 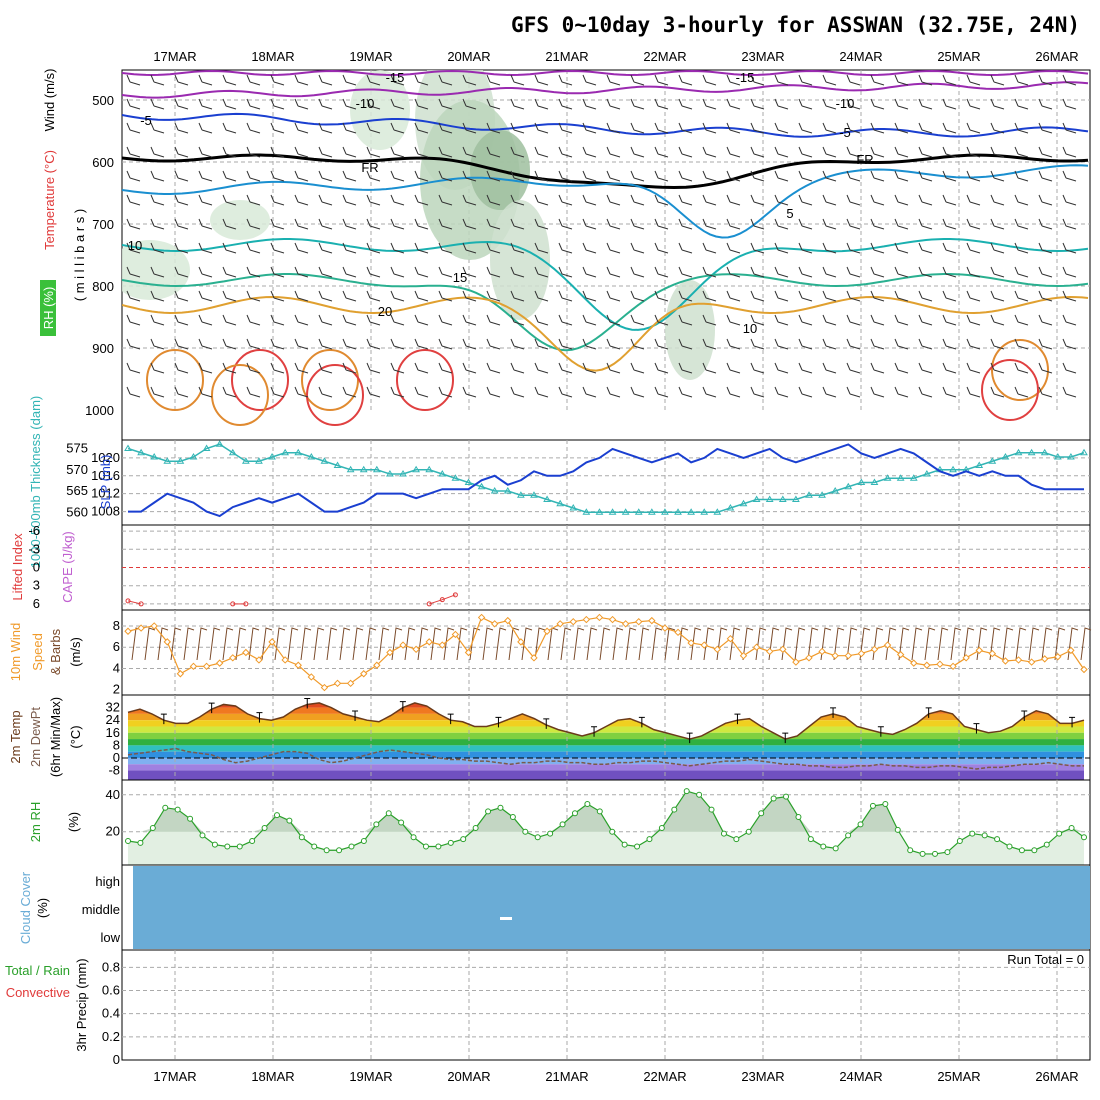 What do you see at coordinates (460, 277) in the screenshot?
I see `contour-label: 15` at bounding box center [460, 277].